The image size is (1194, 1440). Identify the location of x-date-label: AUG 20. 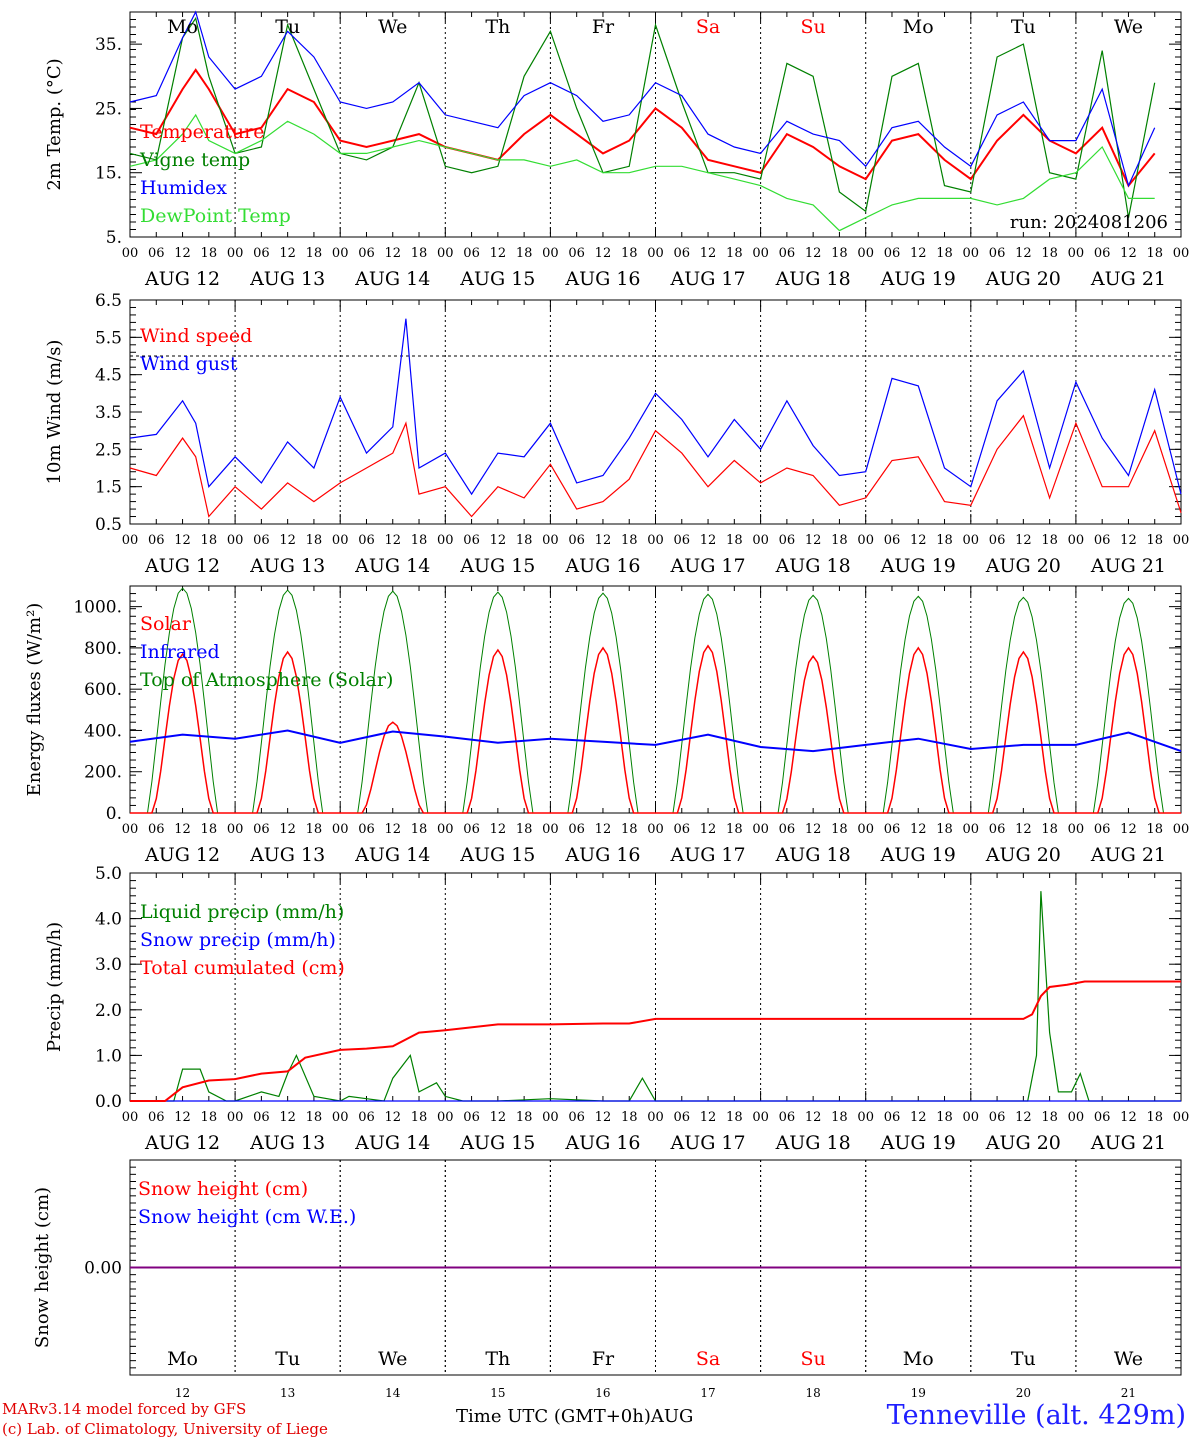
(1023, 279).